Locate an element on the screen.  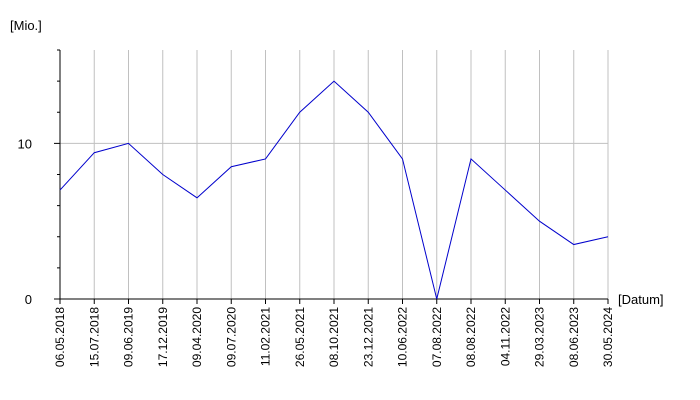
x-tick-label: 06.05.2018 is located at coordinates (60, 337).